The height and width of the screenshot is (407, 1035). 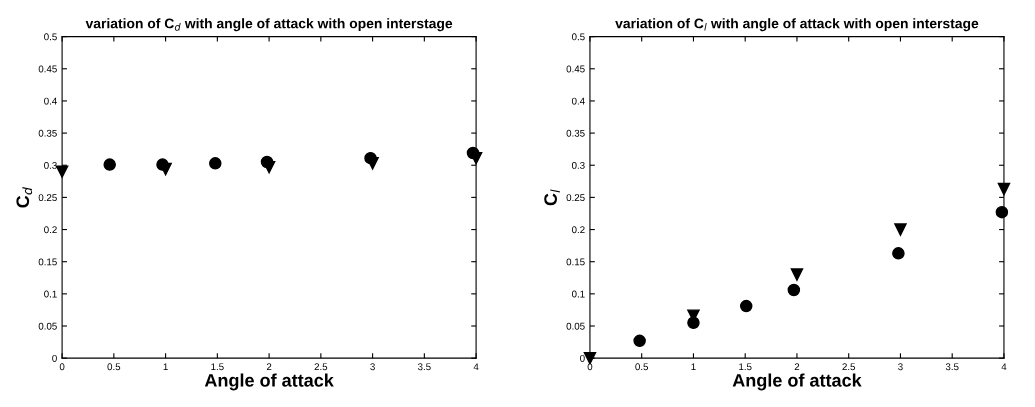 I want to click on chart-title: variation of C$_{d}$ with angle of attack with open interstage, so click(x=269, y=25).